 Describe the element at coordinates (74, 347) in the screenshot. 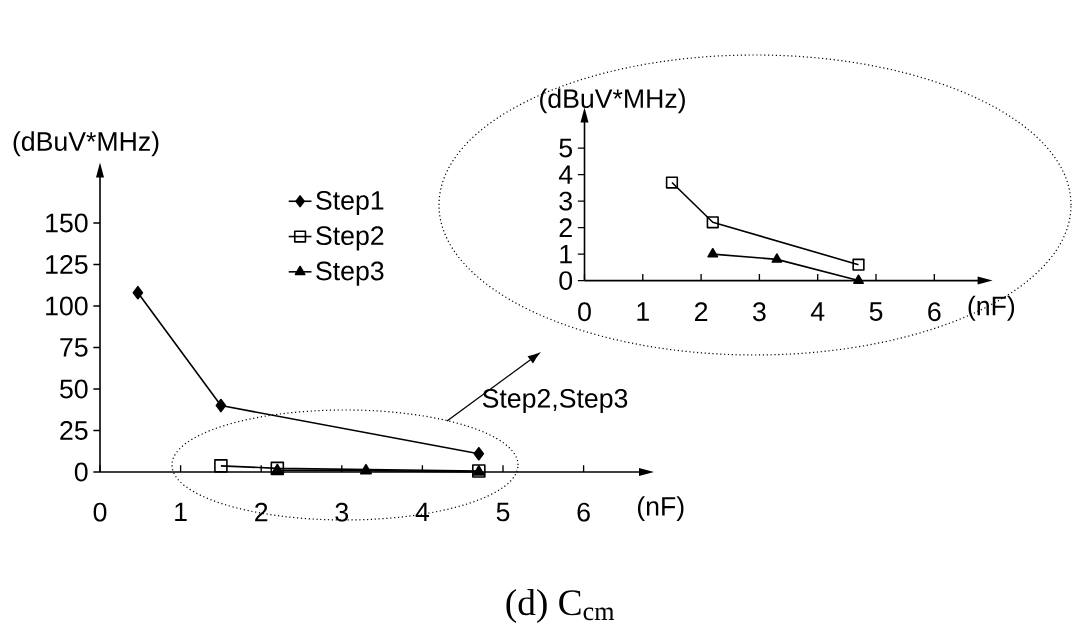

I see `y-tick-label: 75` at that location.